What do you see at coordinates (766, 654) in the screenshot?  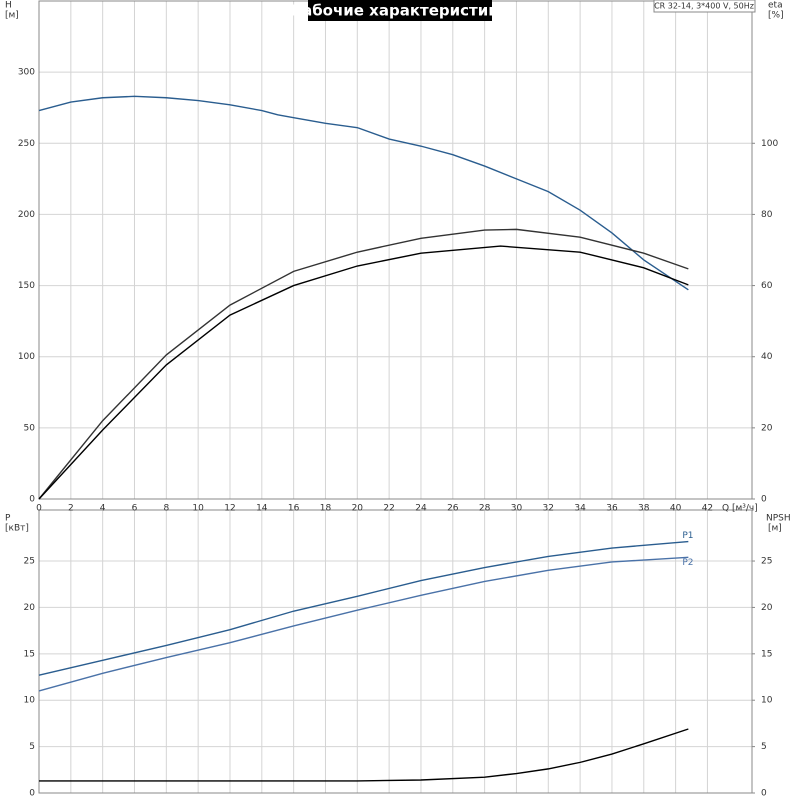 I see `y2-tick-label: 15` at bounding box center [766, 654].